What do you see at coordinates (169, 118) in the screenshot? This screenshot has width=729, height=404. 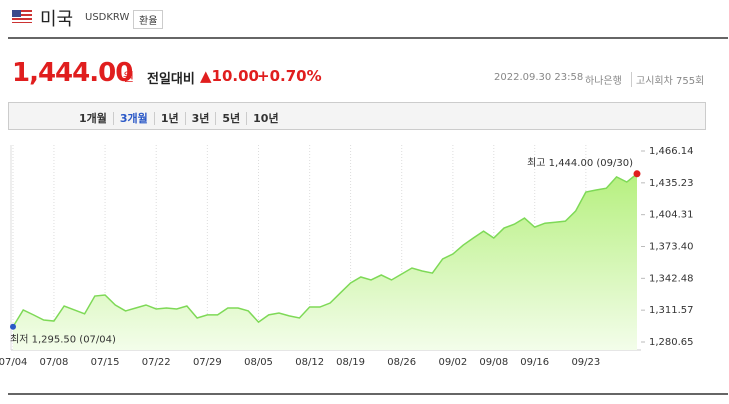 I see `period-tab: 1년` at bounding box center [169, 118].